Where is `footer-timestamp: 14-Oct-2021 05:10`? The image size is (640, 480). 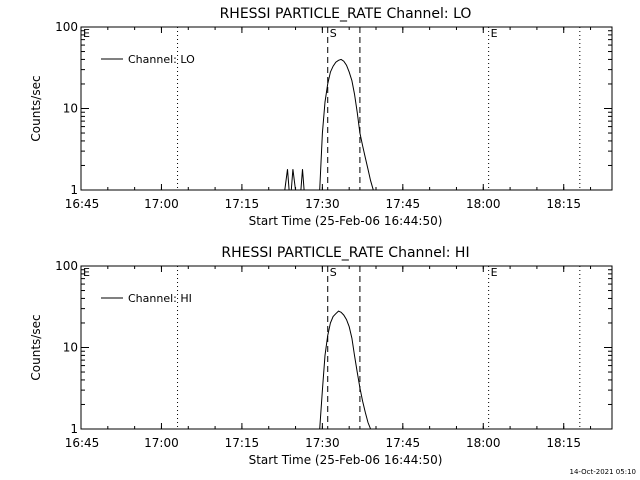 footer-timestamp: 14-Oct-2021 05:10 is located at coordinates (603, 472).